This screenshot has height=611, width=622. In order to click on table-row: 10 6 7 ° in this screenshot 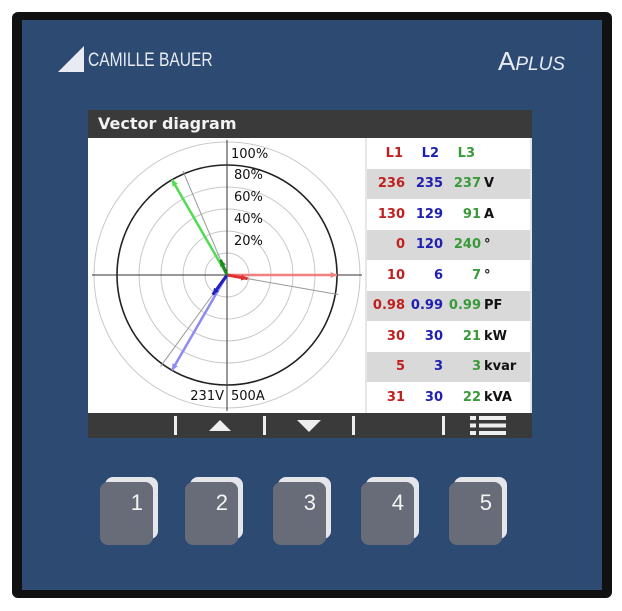, I will do `click(448, 275)`.